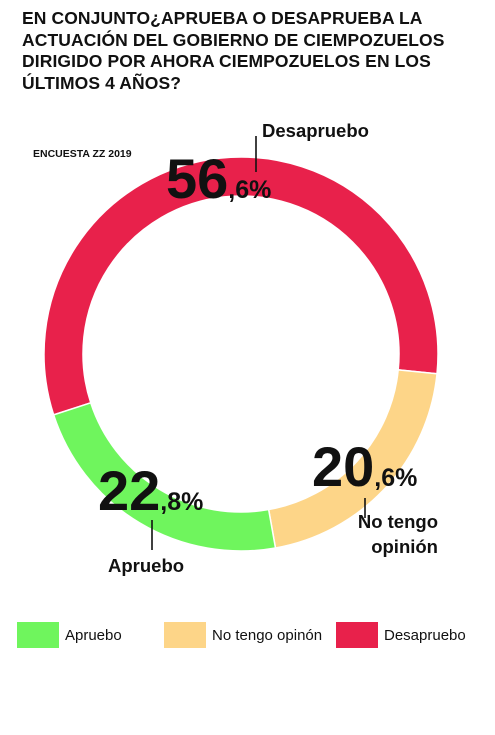 The image size is (495, 735). I want to click on legend-label-no-opinion: No tengo opinón, so click(267, 635).